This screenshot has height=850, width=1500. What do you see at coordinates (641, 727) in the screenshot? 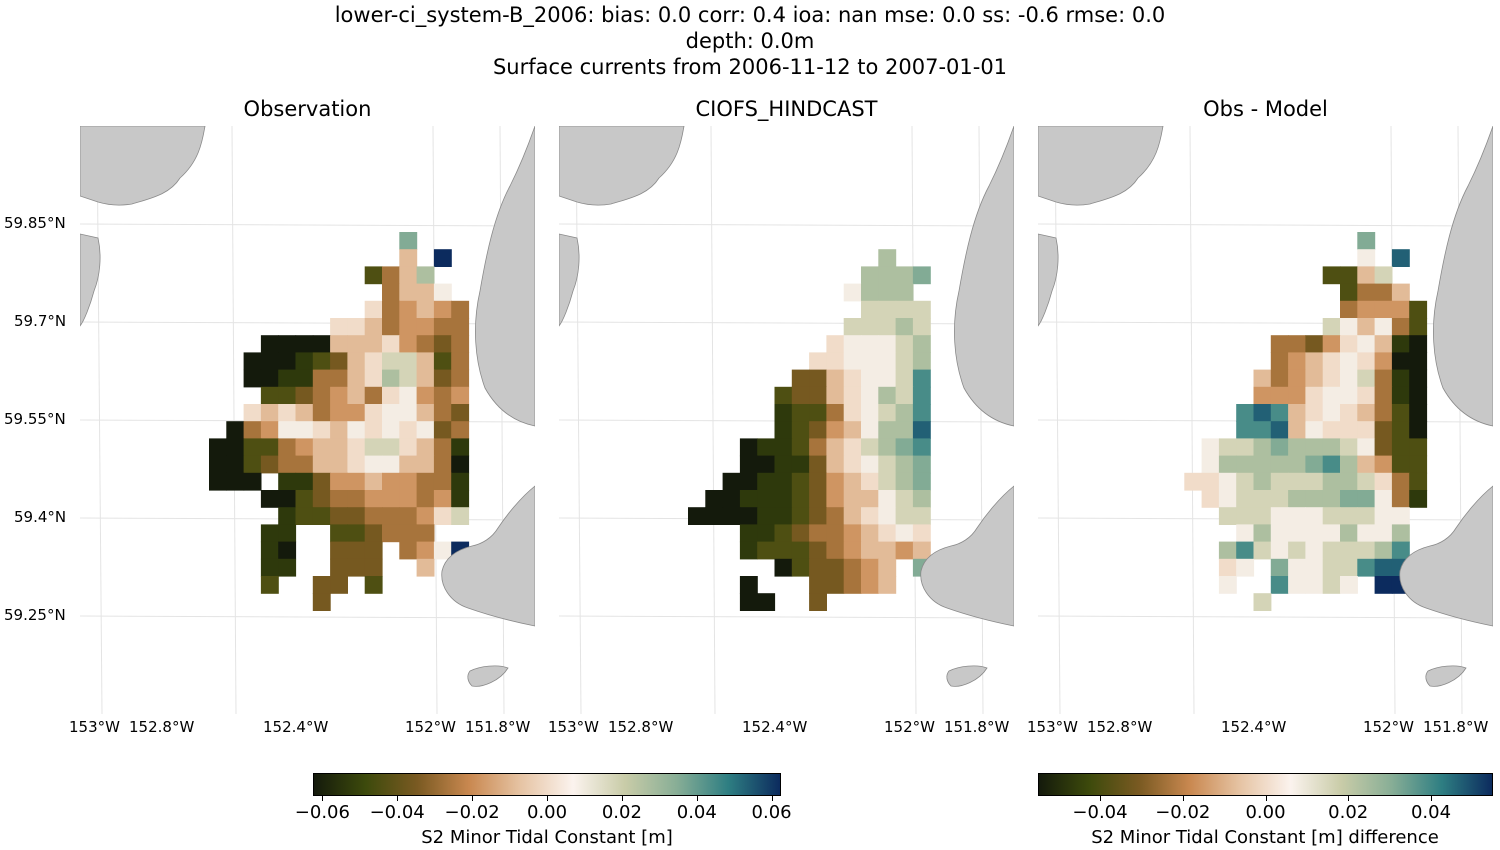
I see `x-tick-label: 152.8°W` at bounding box center [641, 727].